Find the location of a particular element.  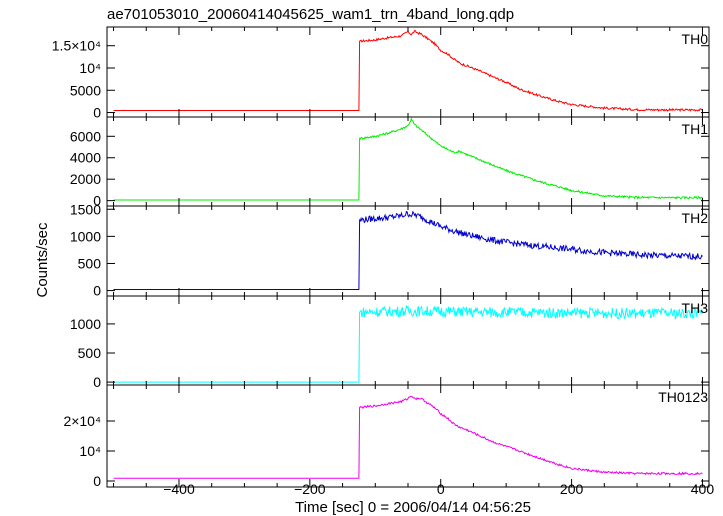

x-tick-label: 0 is located at coordinates (441, 489).